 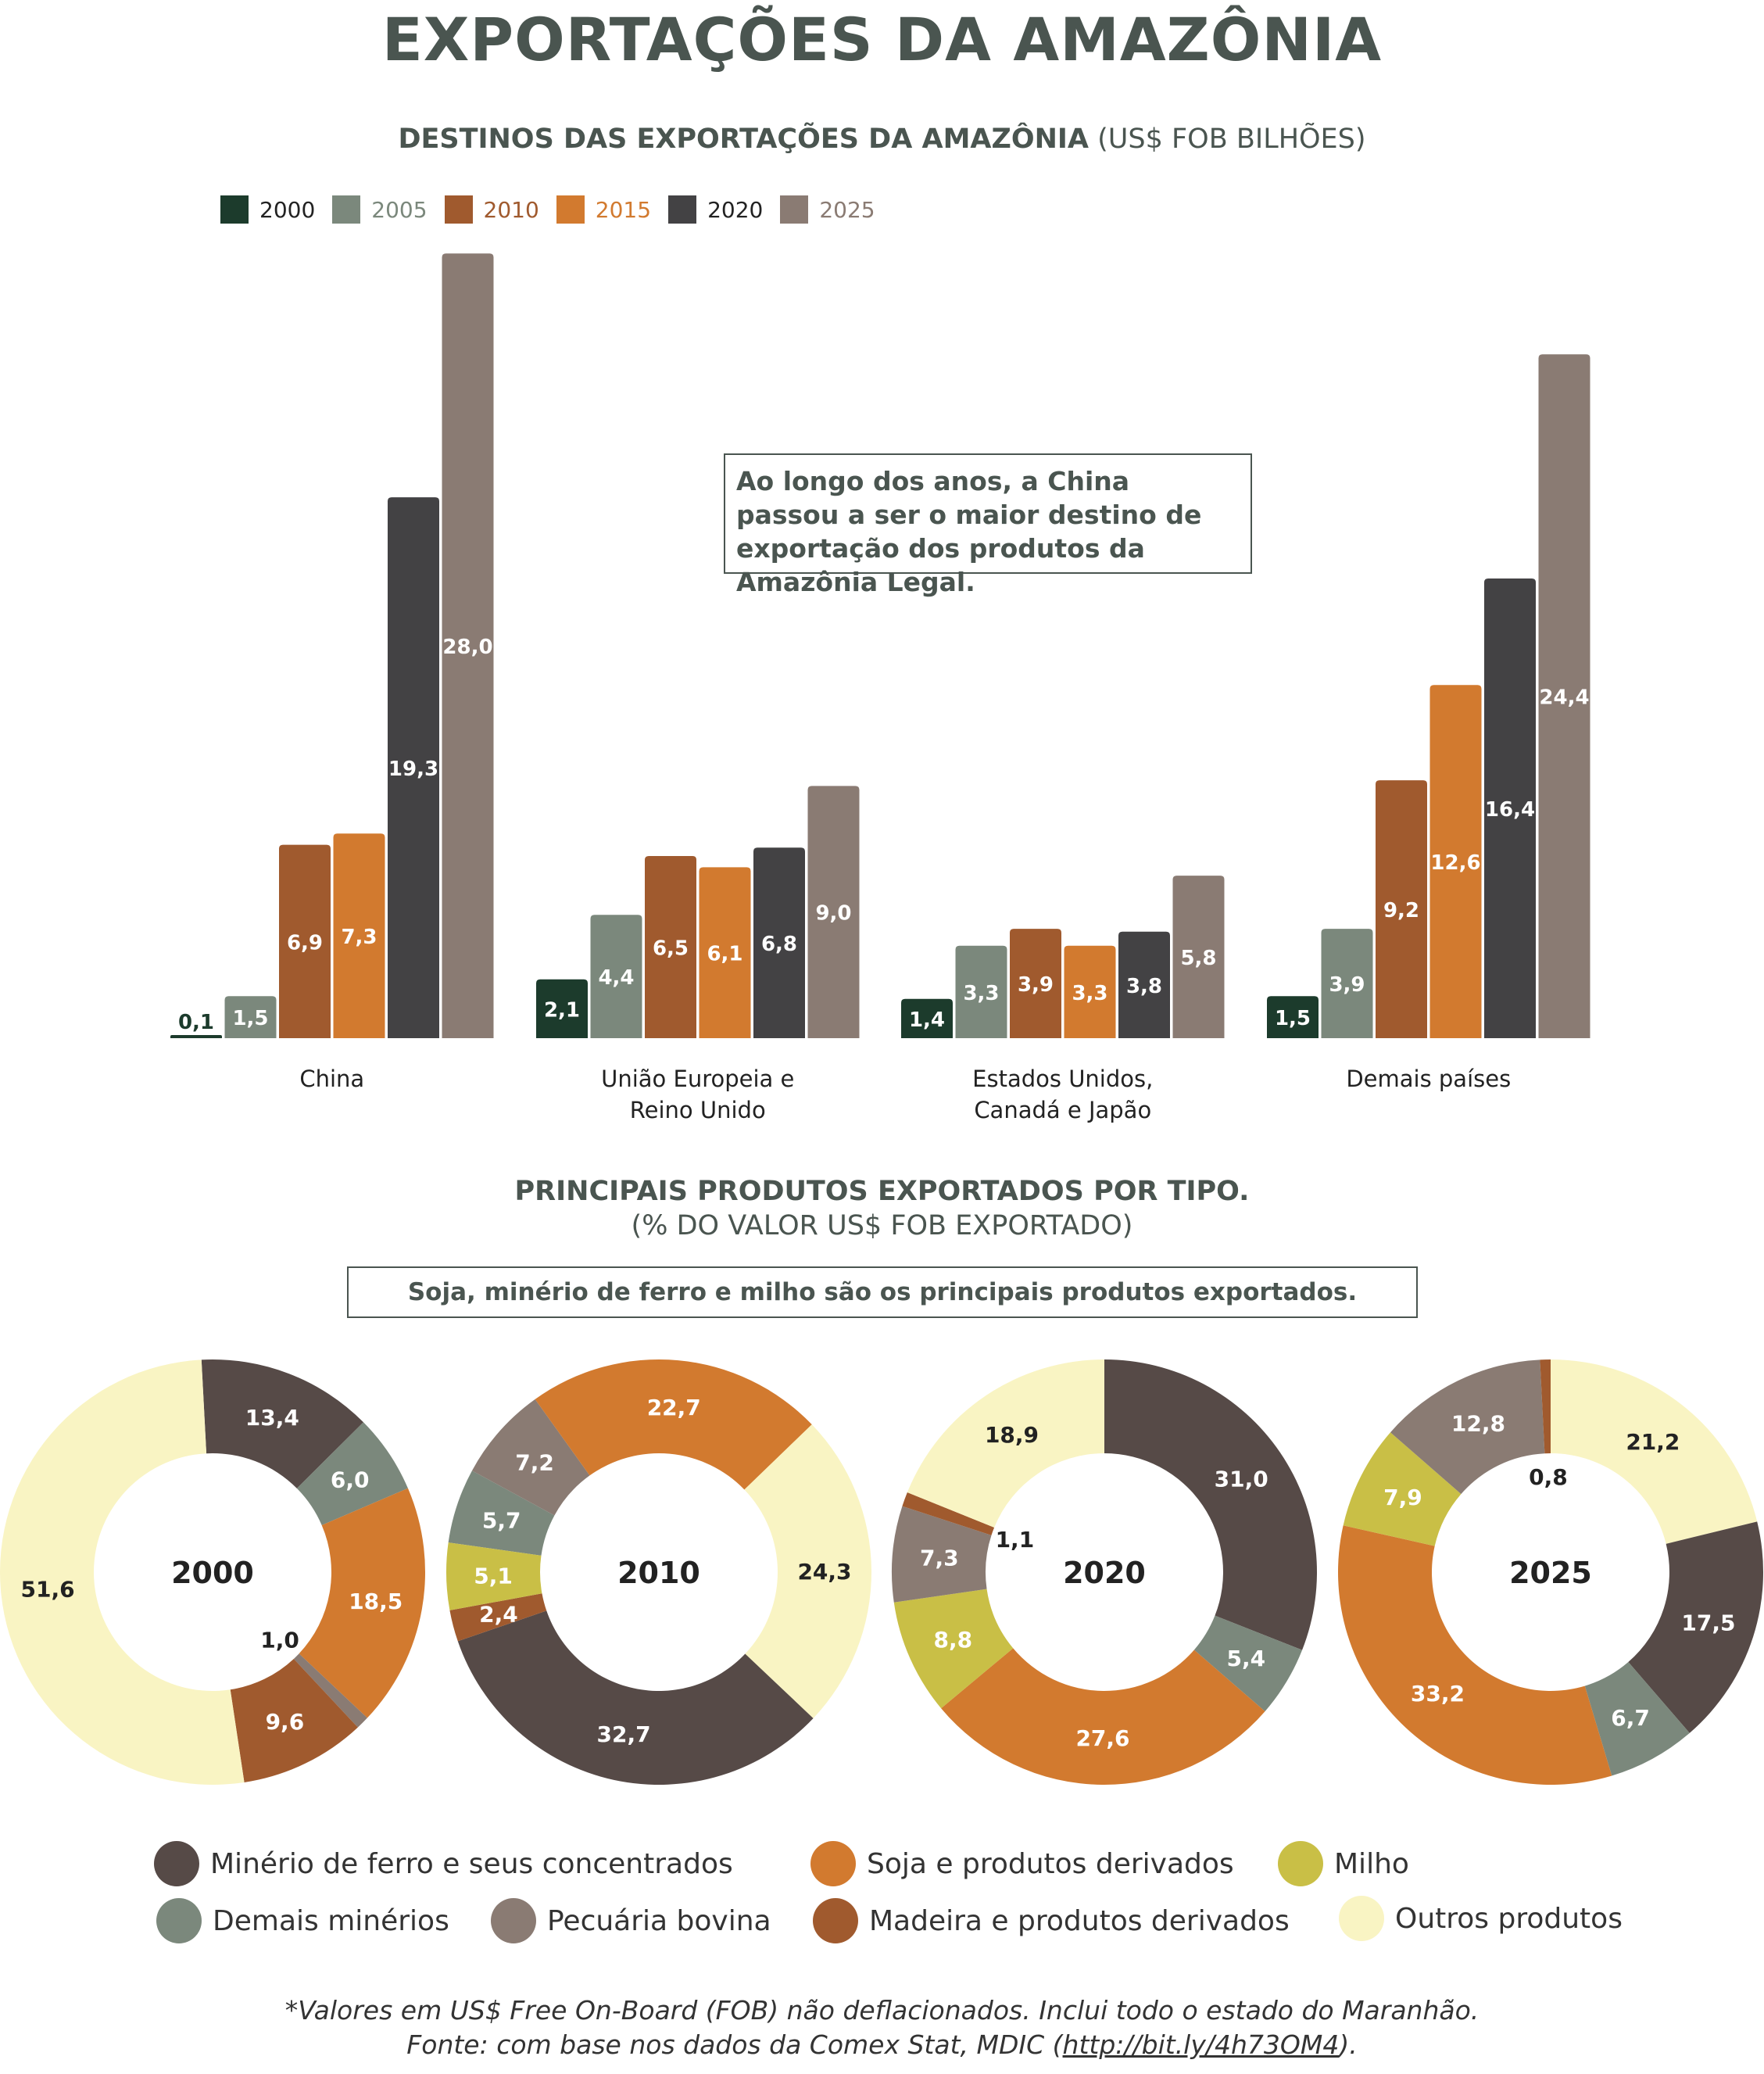 I want to click on bar-value-label: 28,0, so click(x=467, y=647).